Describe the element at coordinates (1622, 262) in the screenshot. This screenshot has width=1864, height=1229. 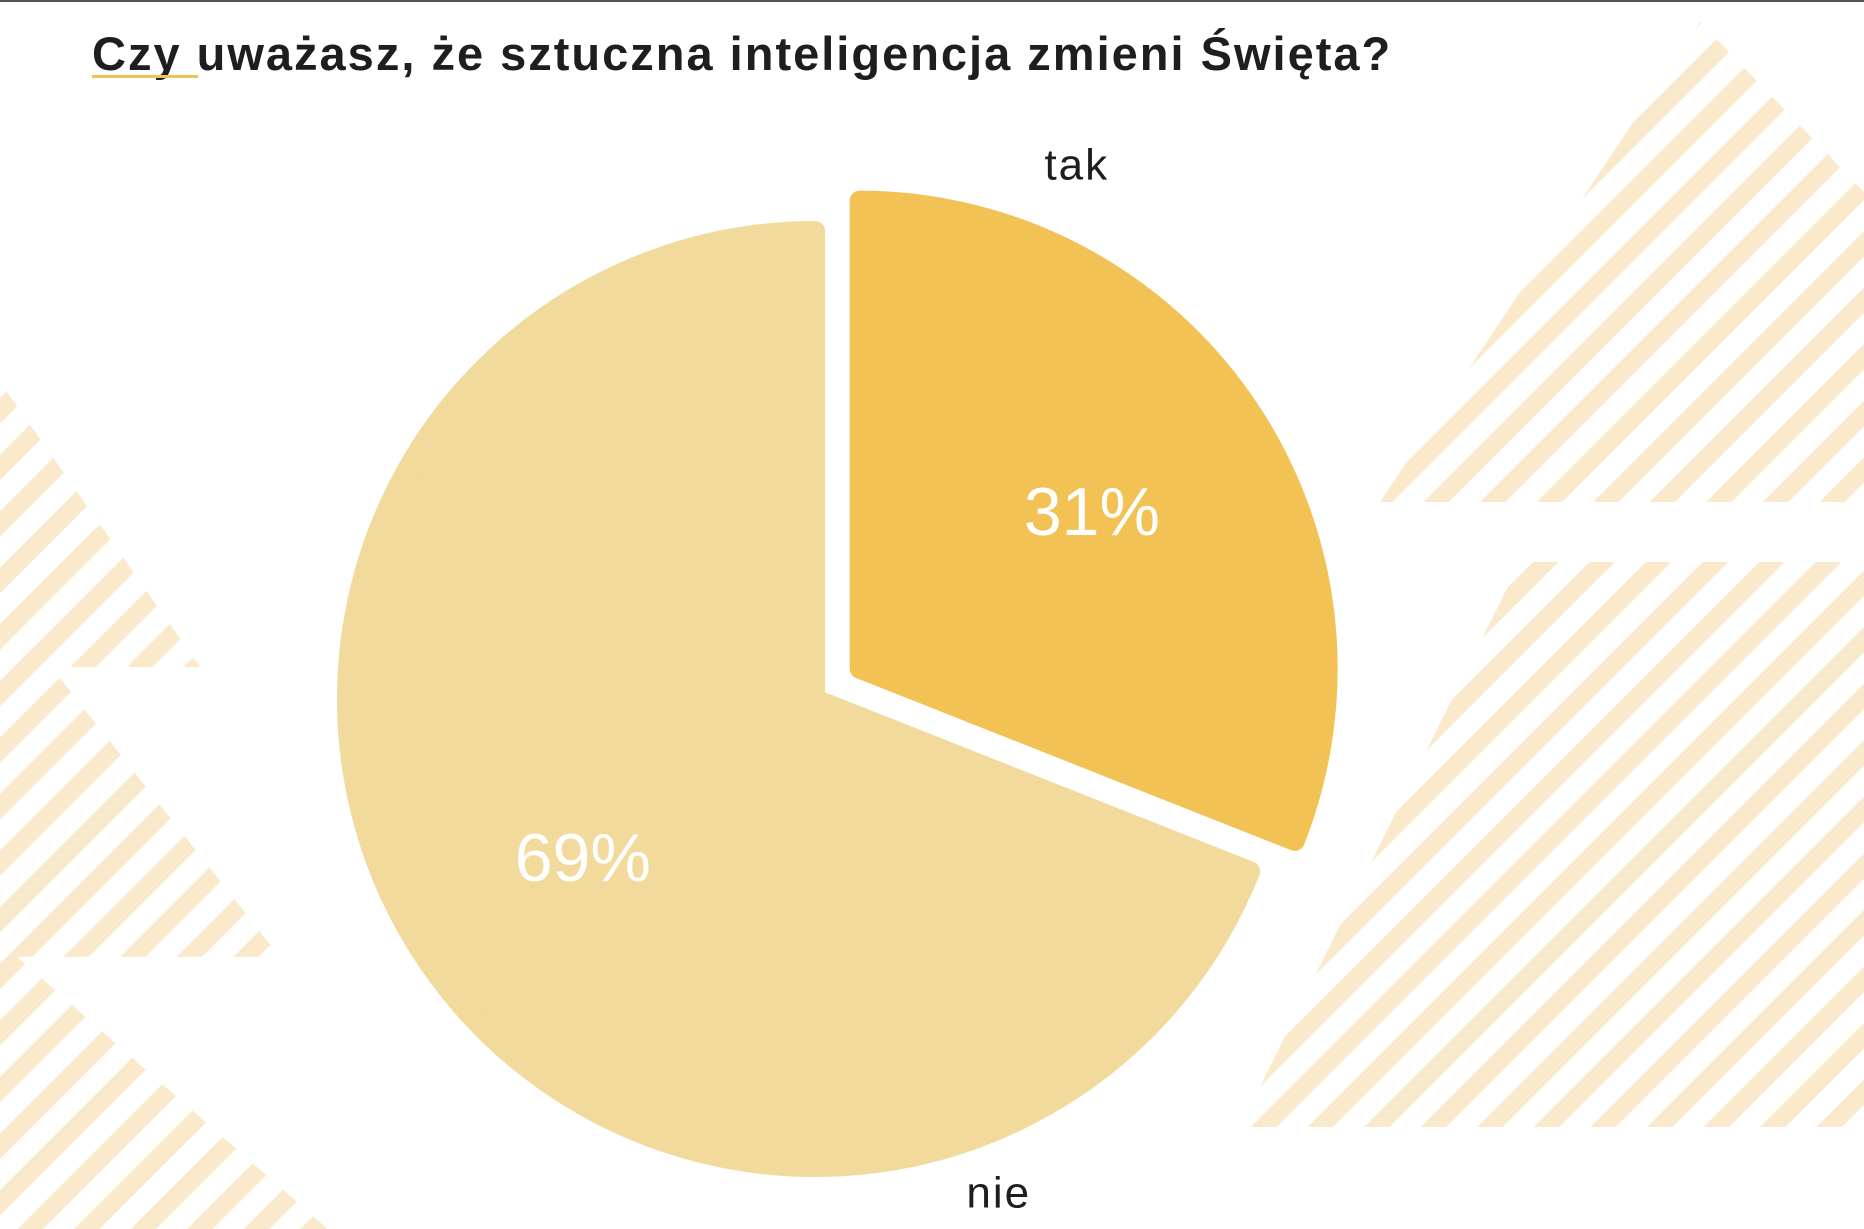
I see `stripe-triangle-right-top` at that location.